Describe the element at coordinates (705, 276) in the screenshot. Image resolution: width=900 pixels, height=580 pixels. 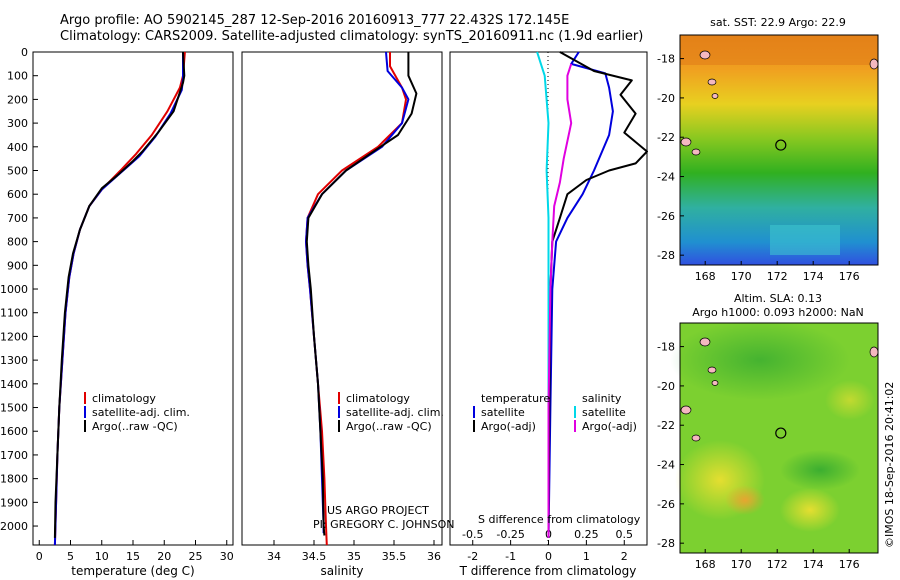
I see `map-x-tick-label: 168` at that location.